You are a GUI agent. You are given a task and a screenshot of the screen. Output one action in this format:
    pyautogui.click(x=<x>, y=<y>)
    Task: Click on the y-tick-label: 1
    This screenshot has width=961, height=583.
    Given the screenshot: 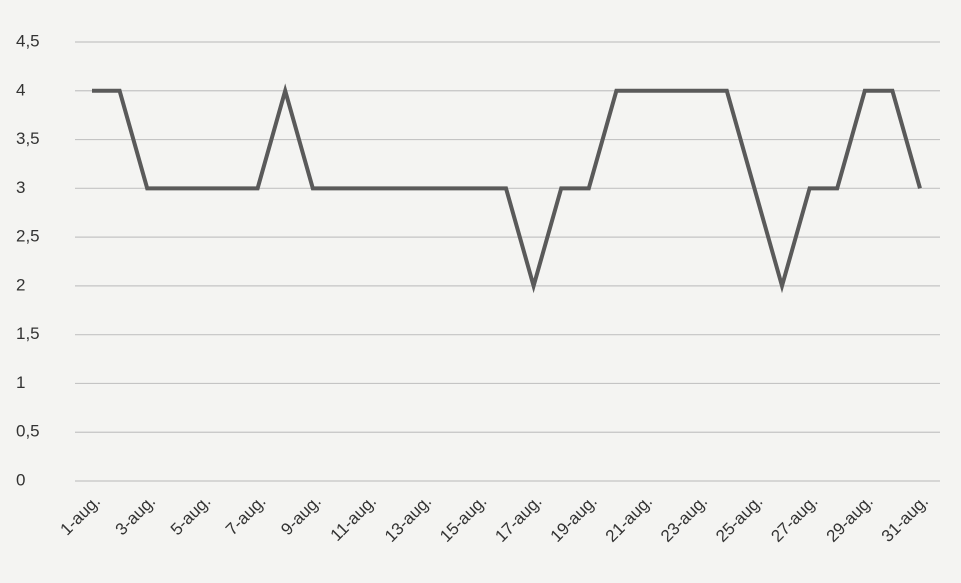 What is the action you would take?
    pyautogui.click(x=20, y=382)
    